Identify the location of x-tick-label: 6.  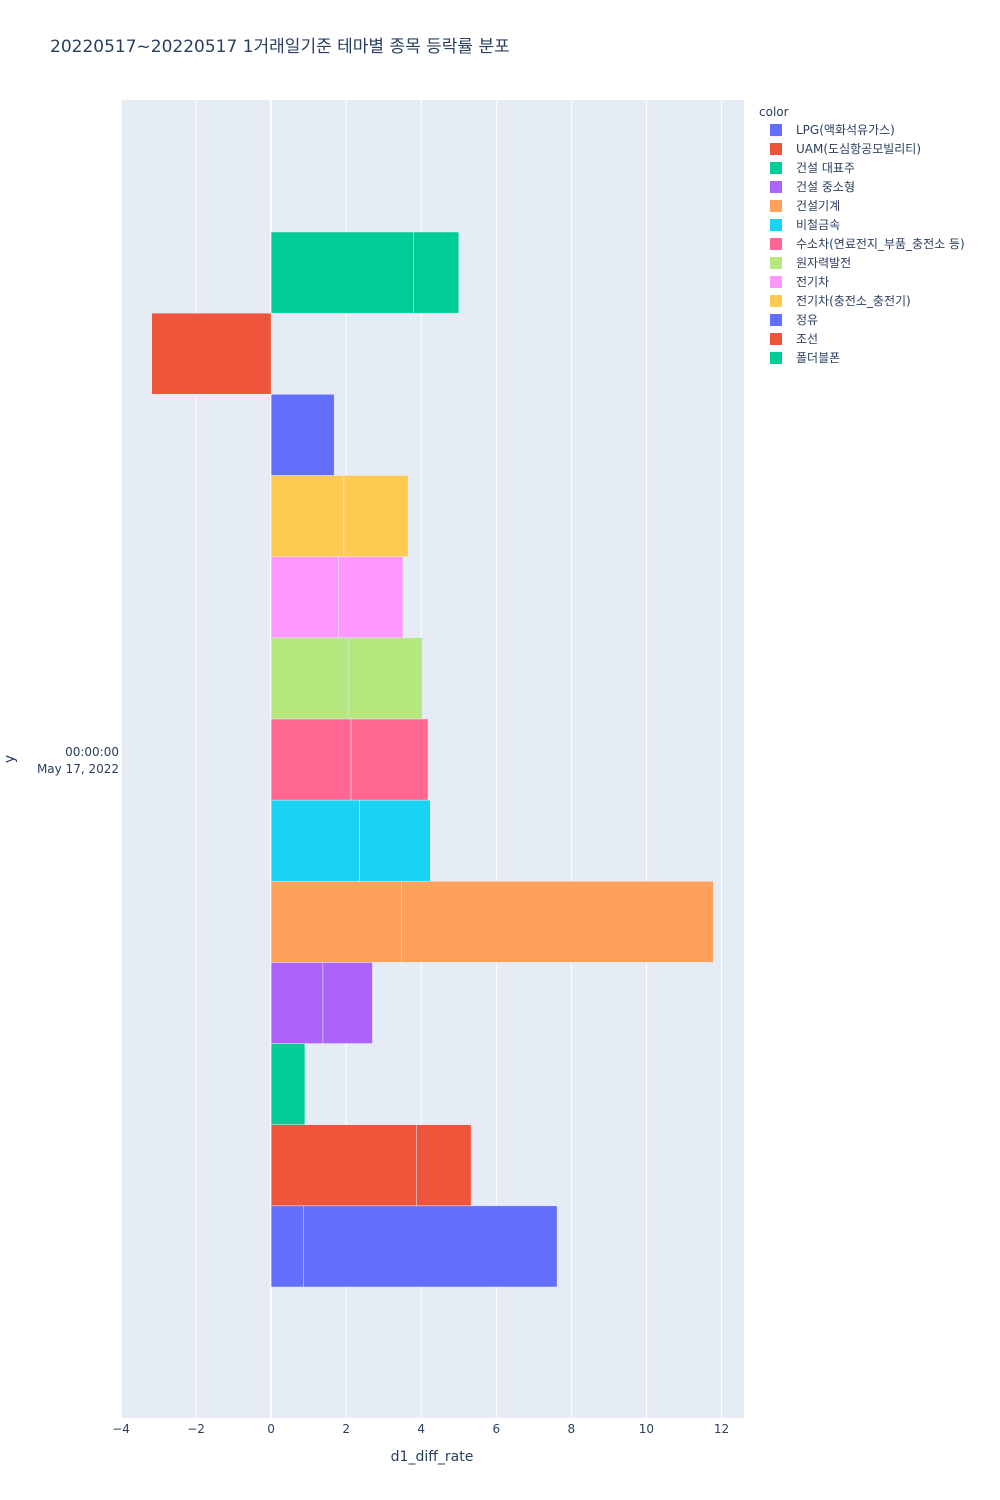
(496, 1429).